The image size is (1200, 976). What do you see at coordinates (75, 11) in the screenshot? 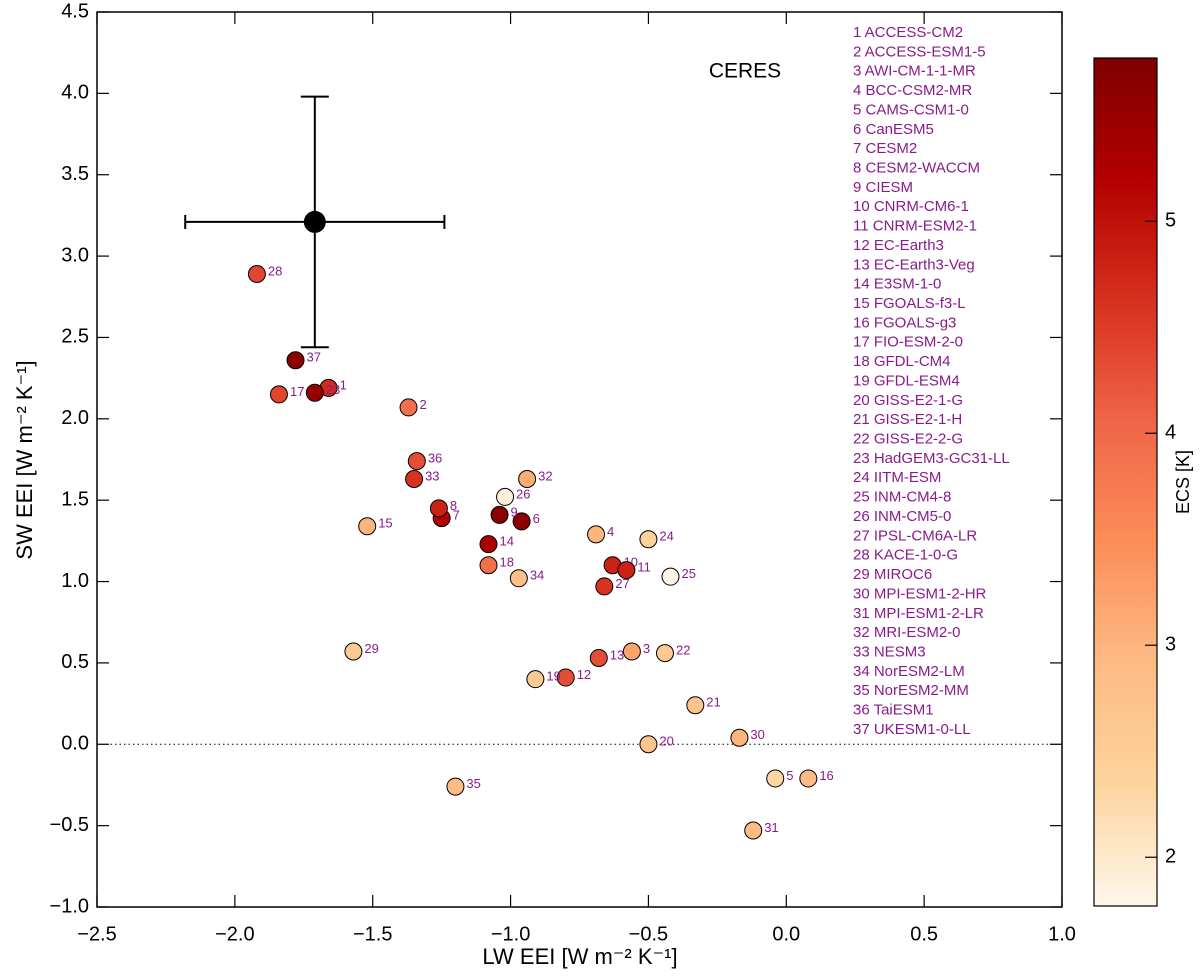
I see `y-tick-label: 4.5` at bounding box center [75, 11].